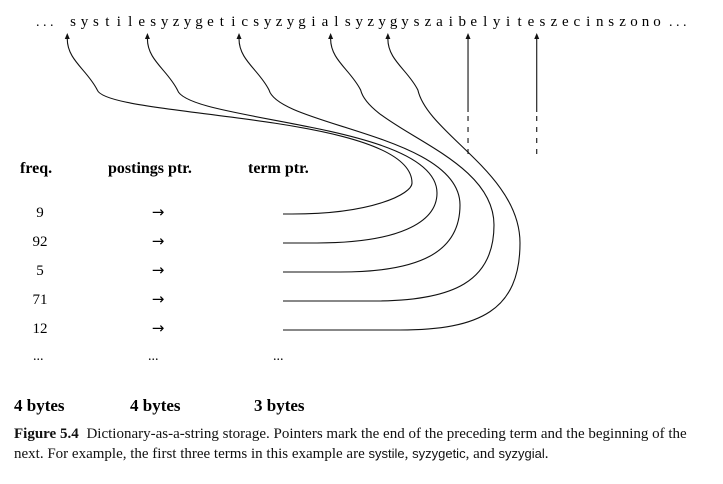 The height and width of the screenshot is (484, 723). What do you see at coordinates (39, 405) in the screenshot?
I see `freq-size-label: 4 bytes` at bounding box center [39, 405].